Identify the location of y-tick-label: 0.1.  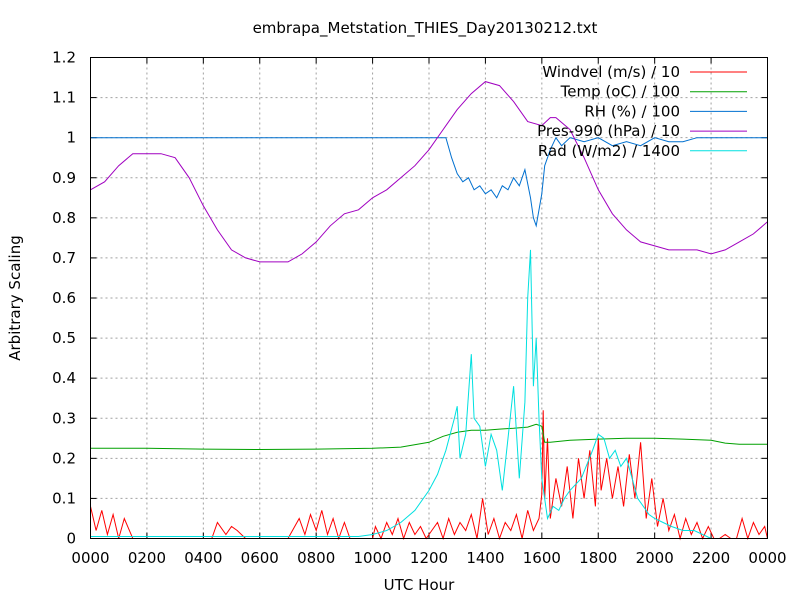
(64, 498).